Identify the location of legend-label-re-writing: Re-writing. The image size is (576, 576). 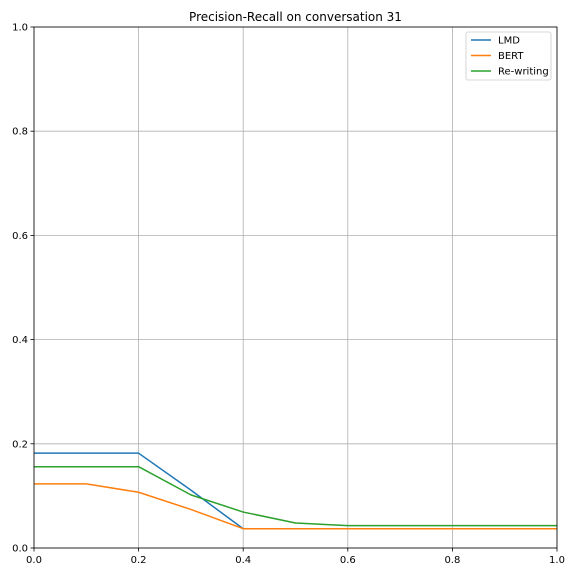
(523, 72).